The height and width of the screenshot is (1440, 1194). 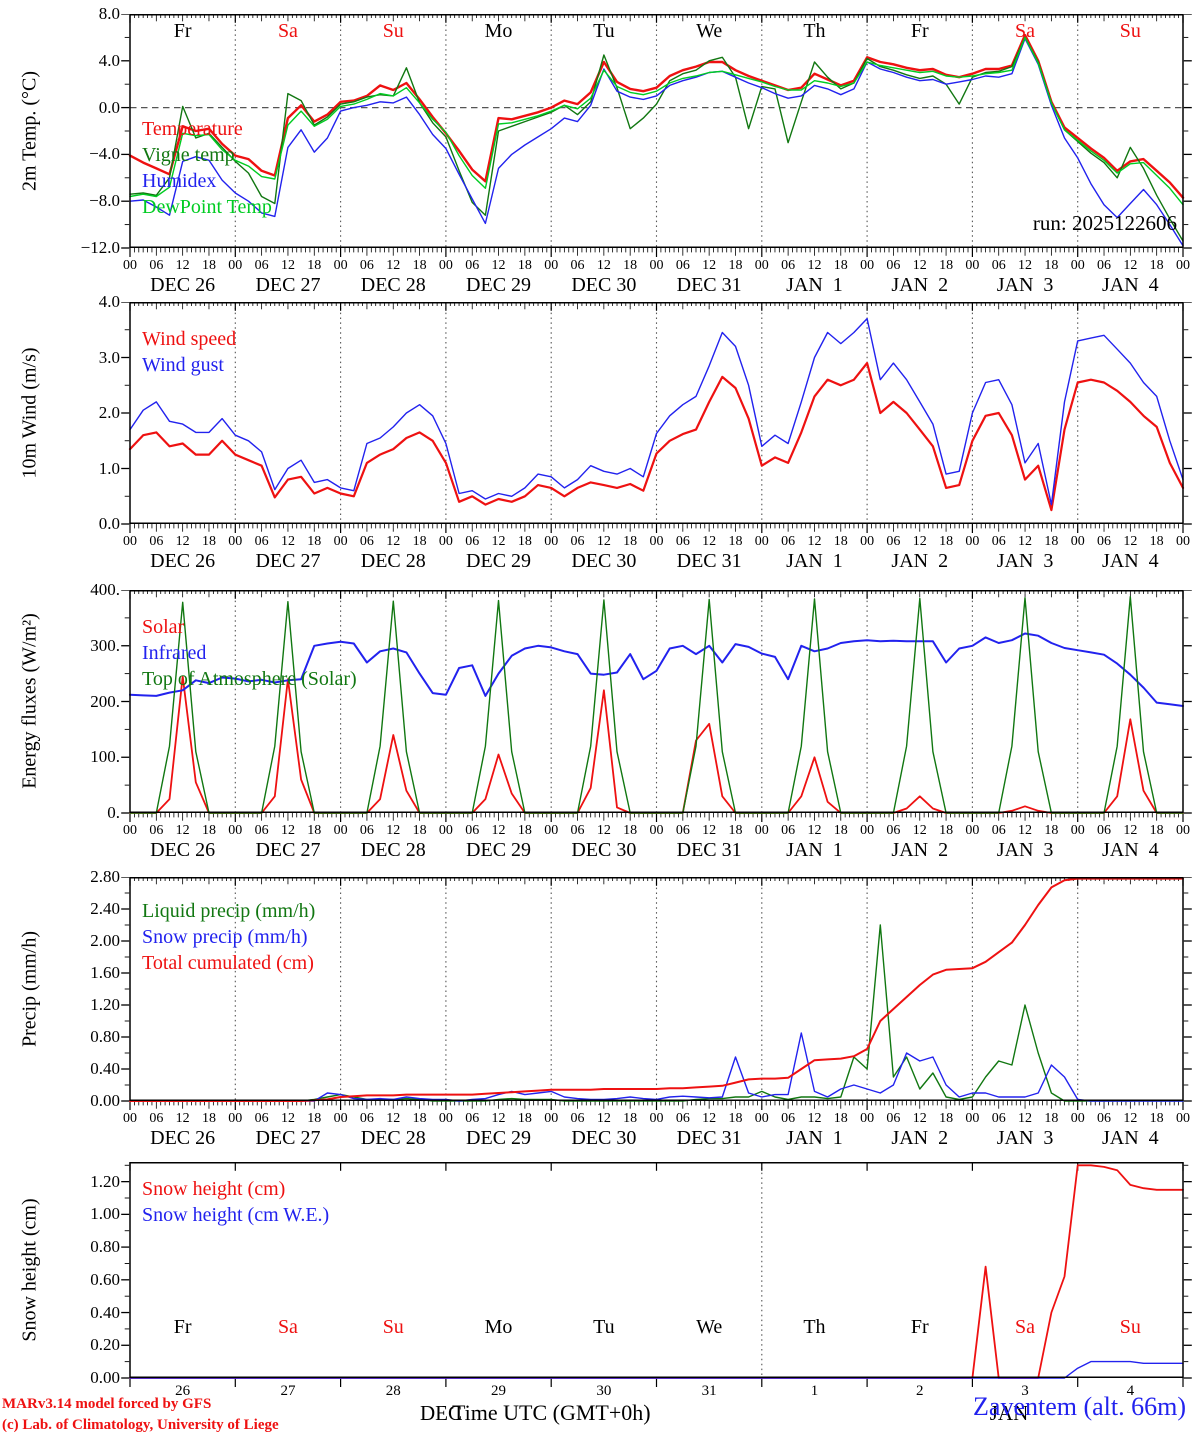 What do you see at coordinates (288, 561) in the screenshot?
I see `date-label: DEC 27` at bounding box center [288, 561].